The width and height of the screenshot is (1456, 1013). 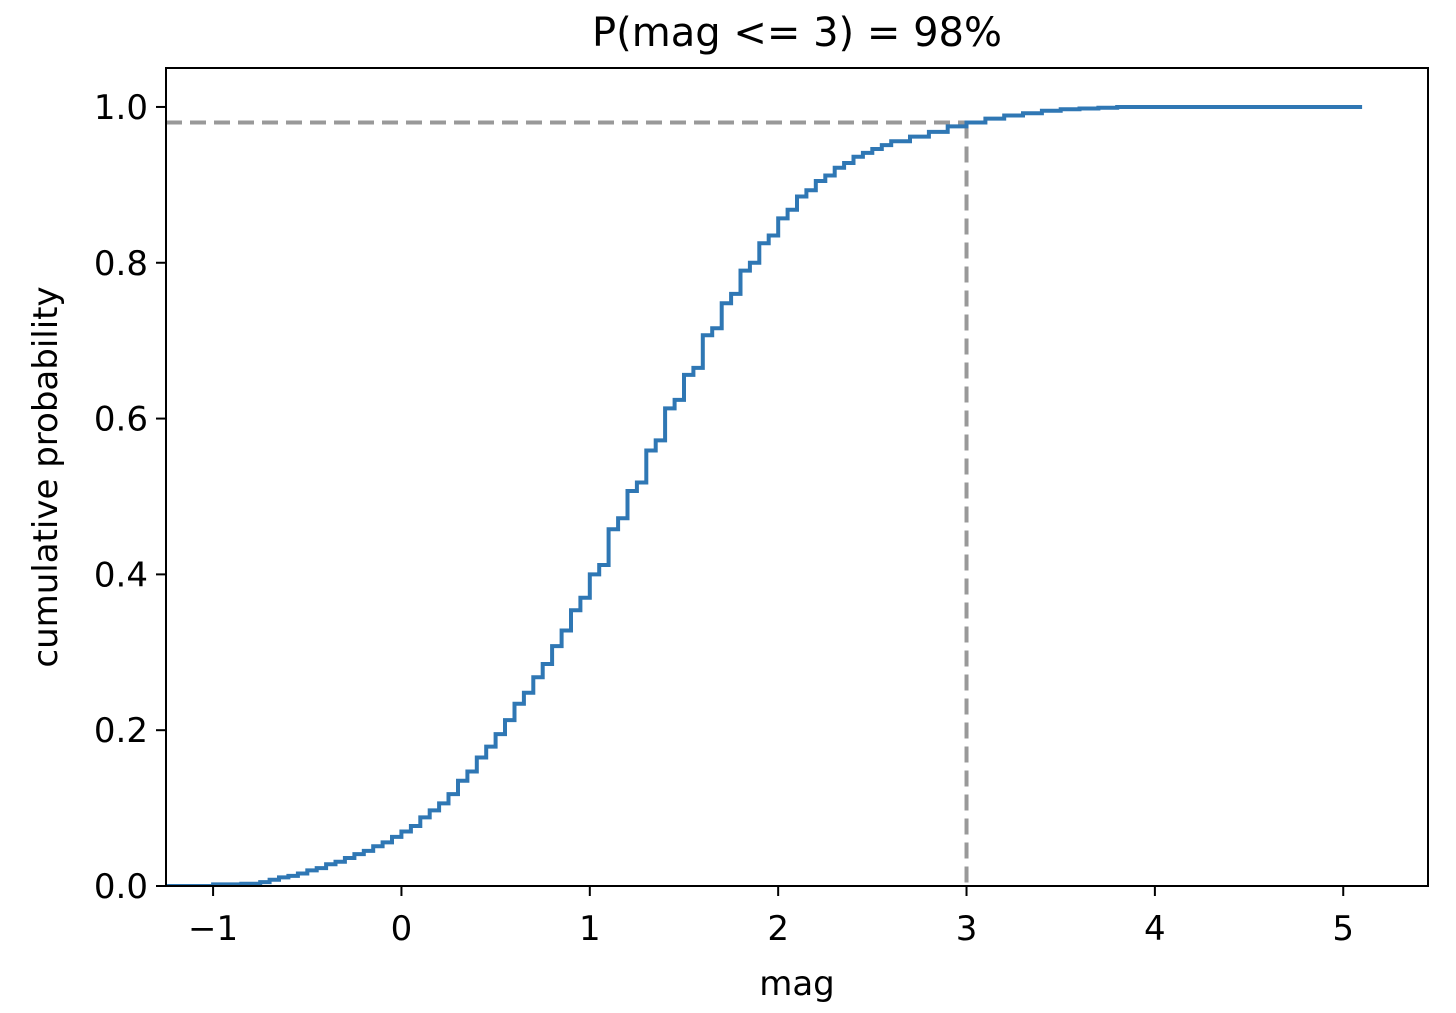 I want to click on x-axis: −1 0 1 2 3 4 5, so click(x=771, y=917).